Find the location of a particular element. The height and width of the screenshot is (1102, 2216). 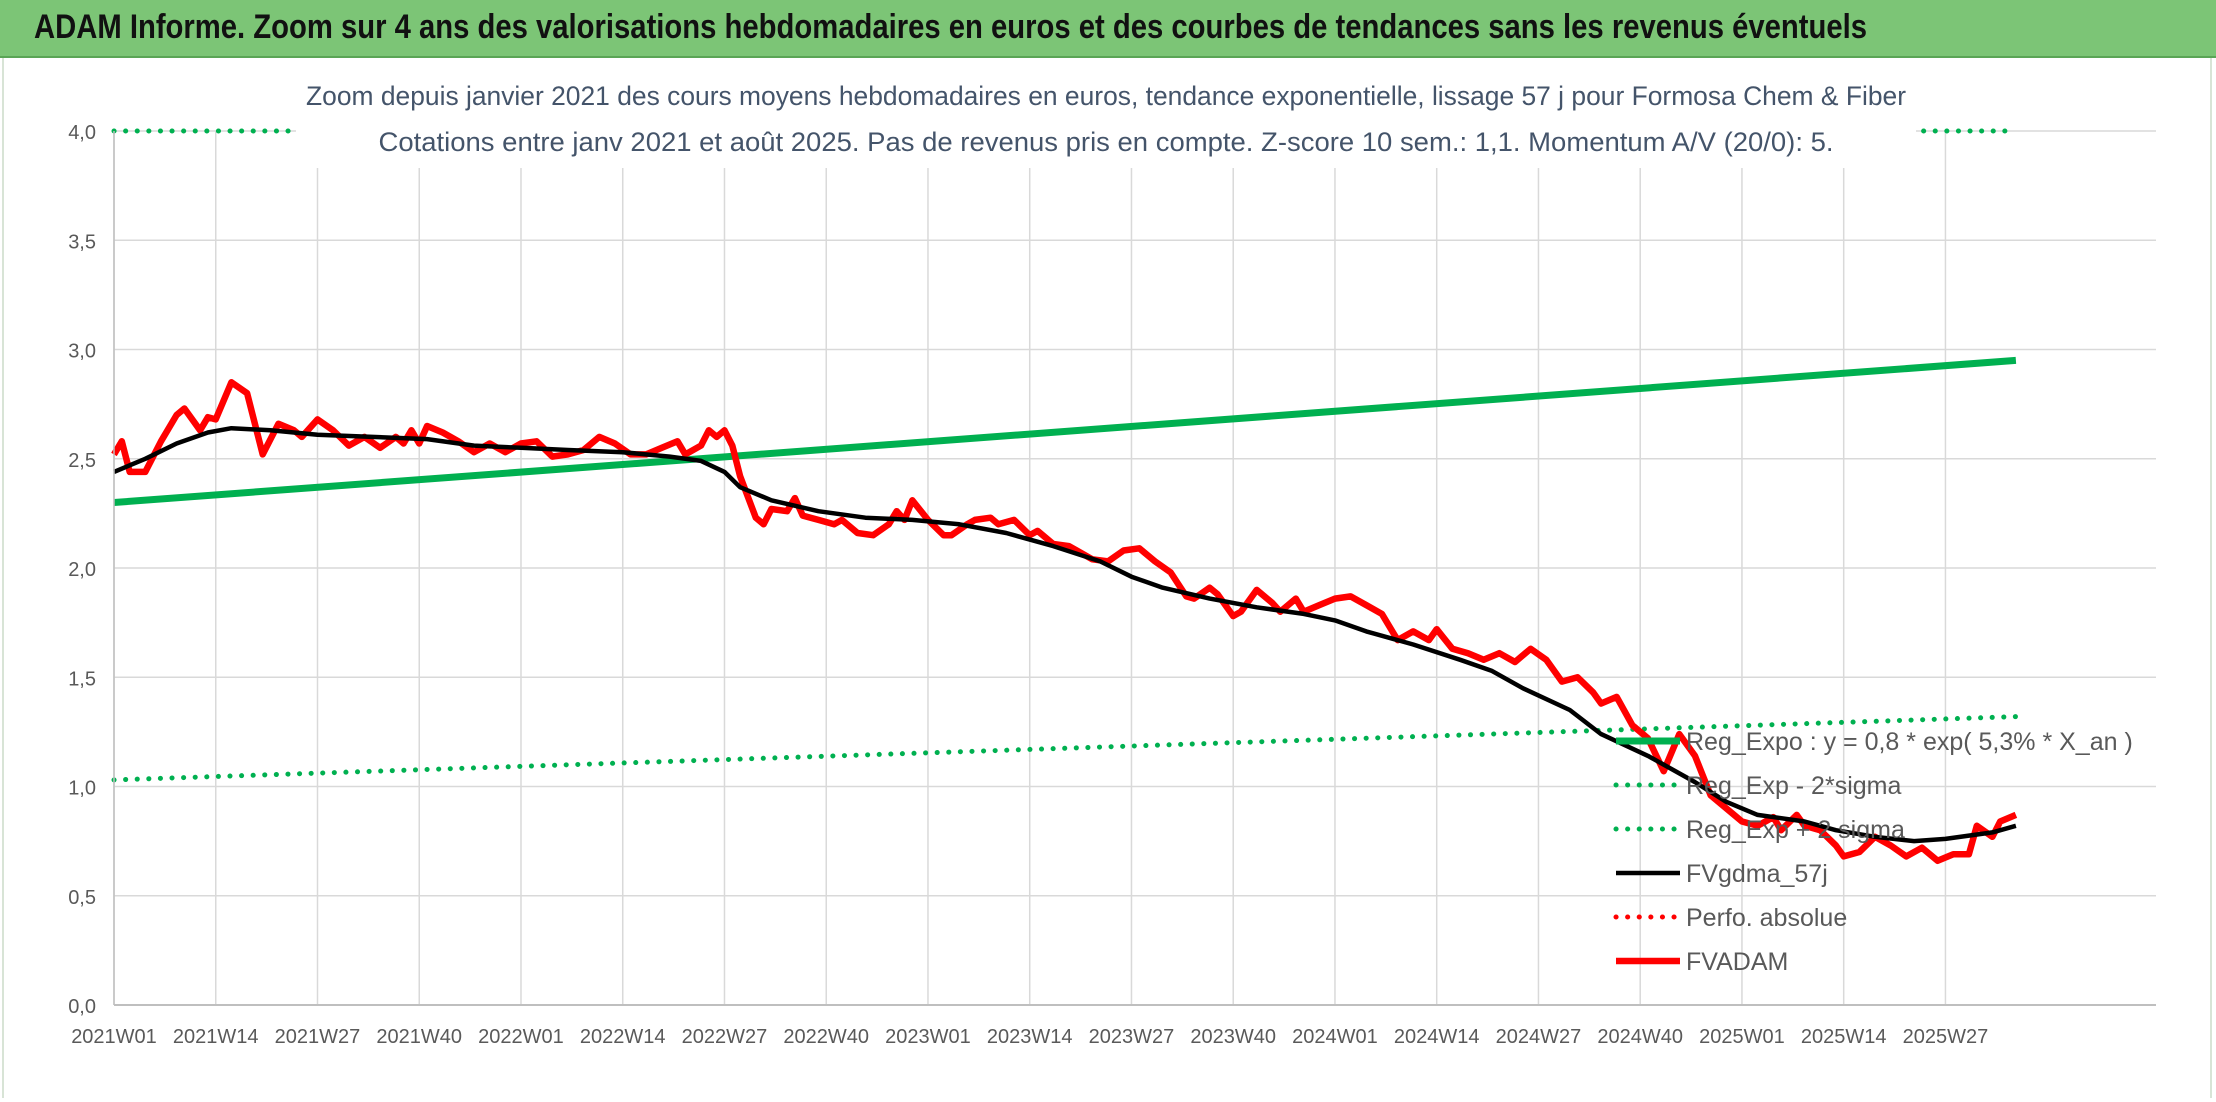

x-tick-label: 2025W14 is located at coordinates (1844, 1037).